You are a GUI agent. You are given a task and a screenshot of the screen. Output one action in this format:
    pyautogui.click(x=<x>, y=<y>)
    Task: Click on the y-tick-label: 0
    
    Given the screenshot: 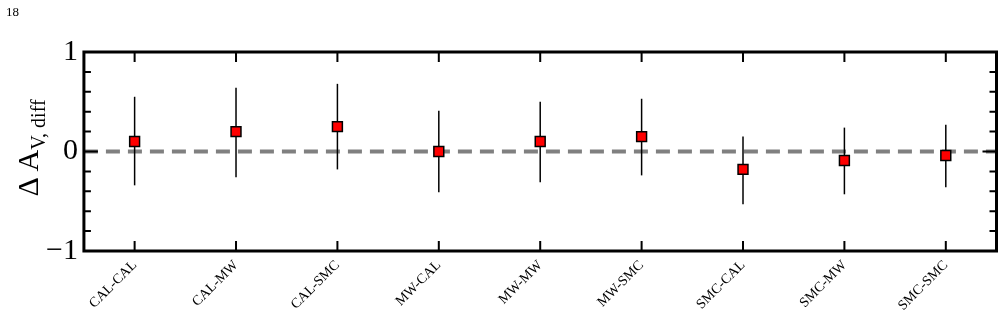 What is the action you would take?
    pyautogui.click(x=70, y=149)
    